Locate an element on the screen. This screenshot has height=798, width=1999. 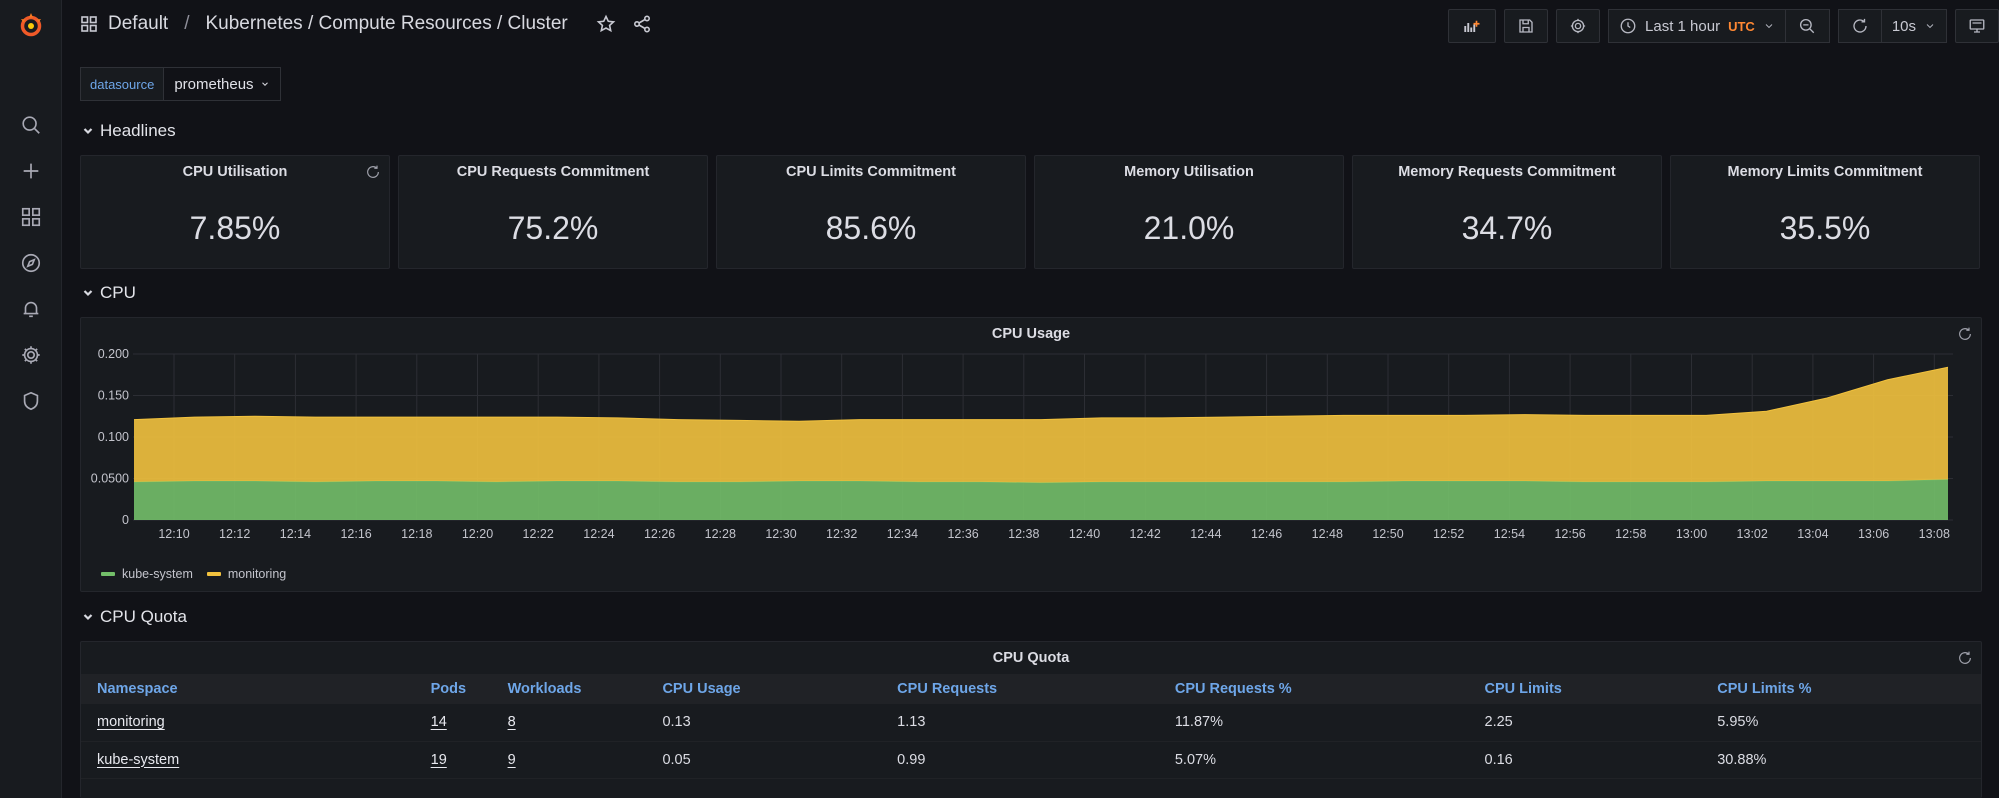
stat-panel: Memory Requests Commitment 34.7% is located at coordinates (1507, 212).